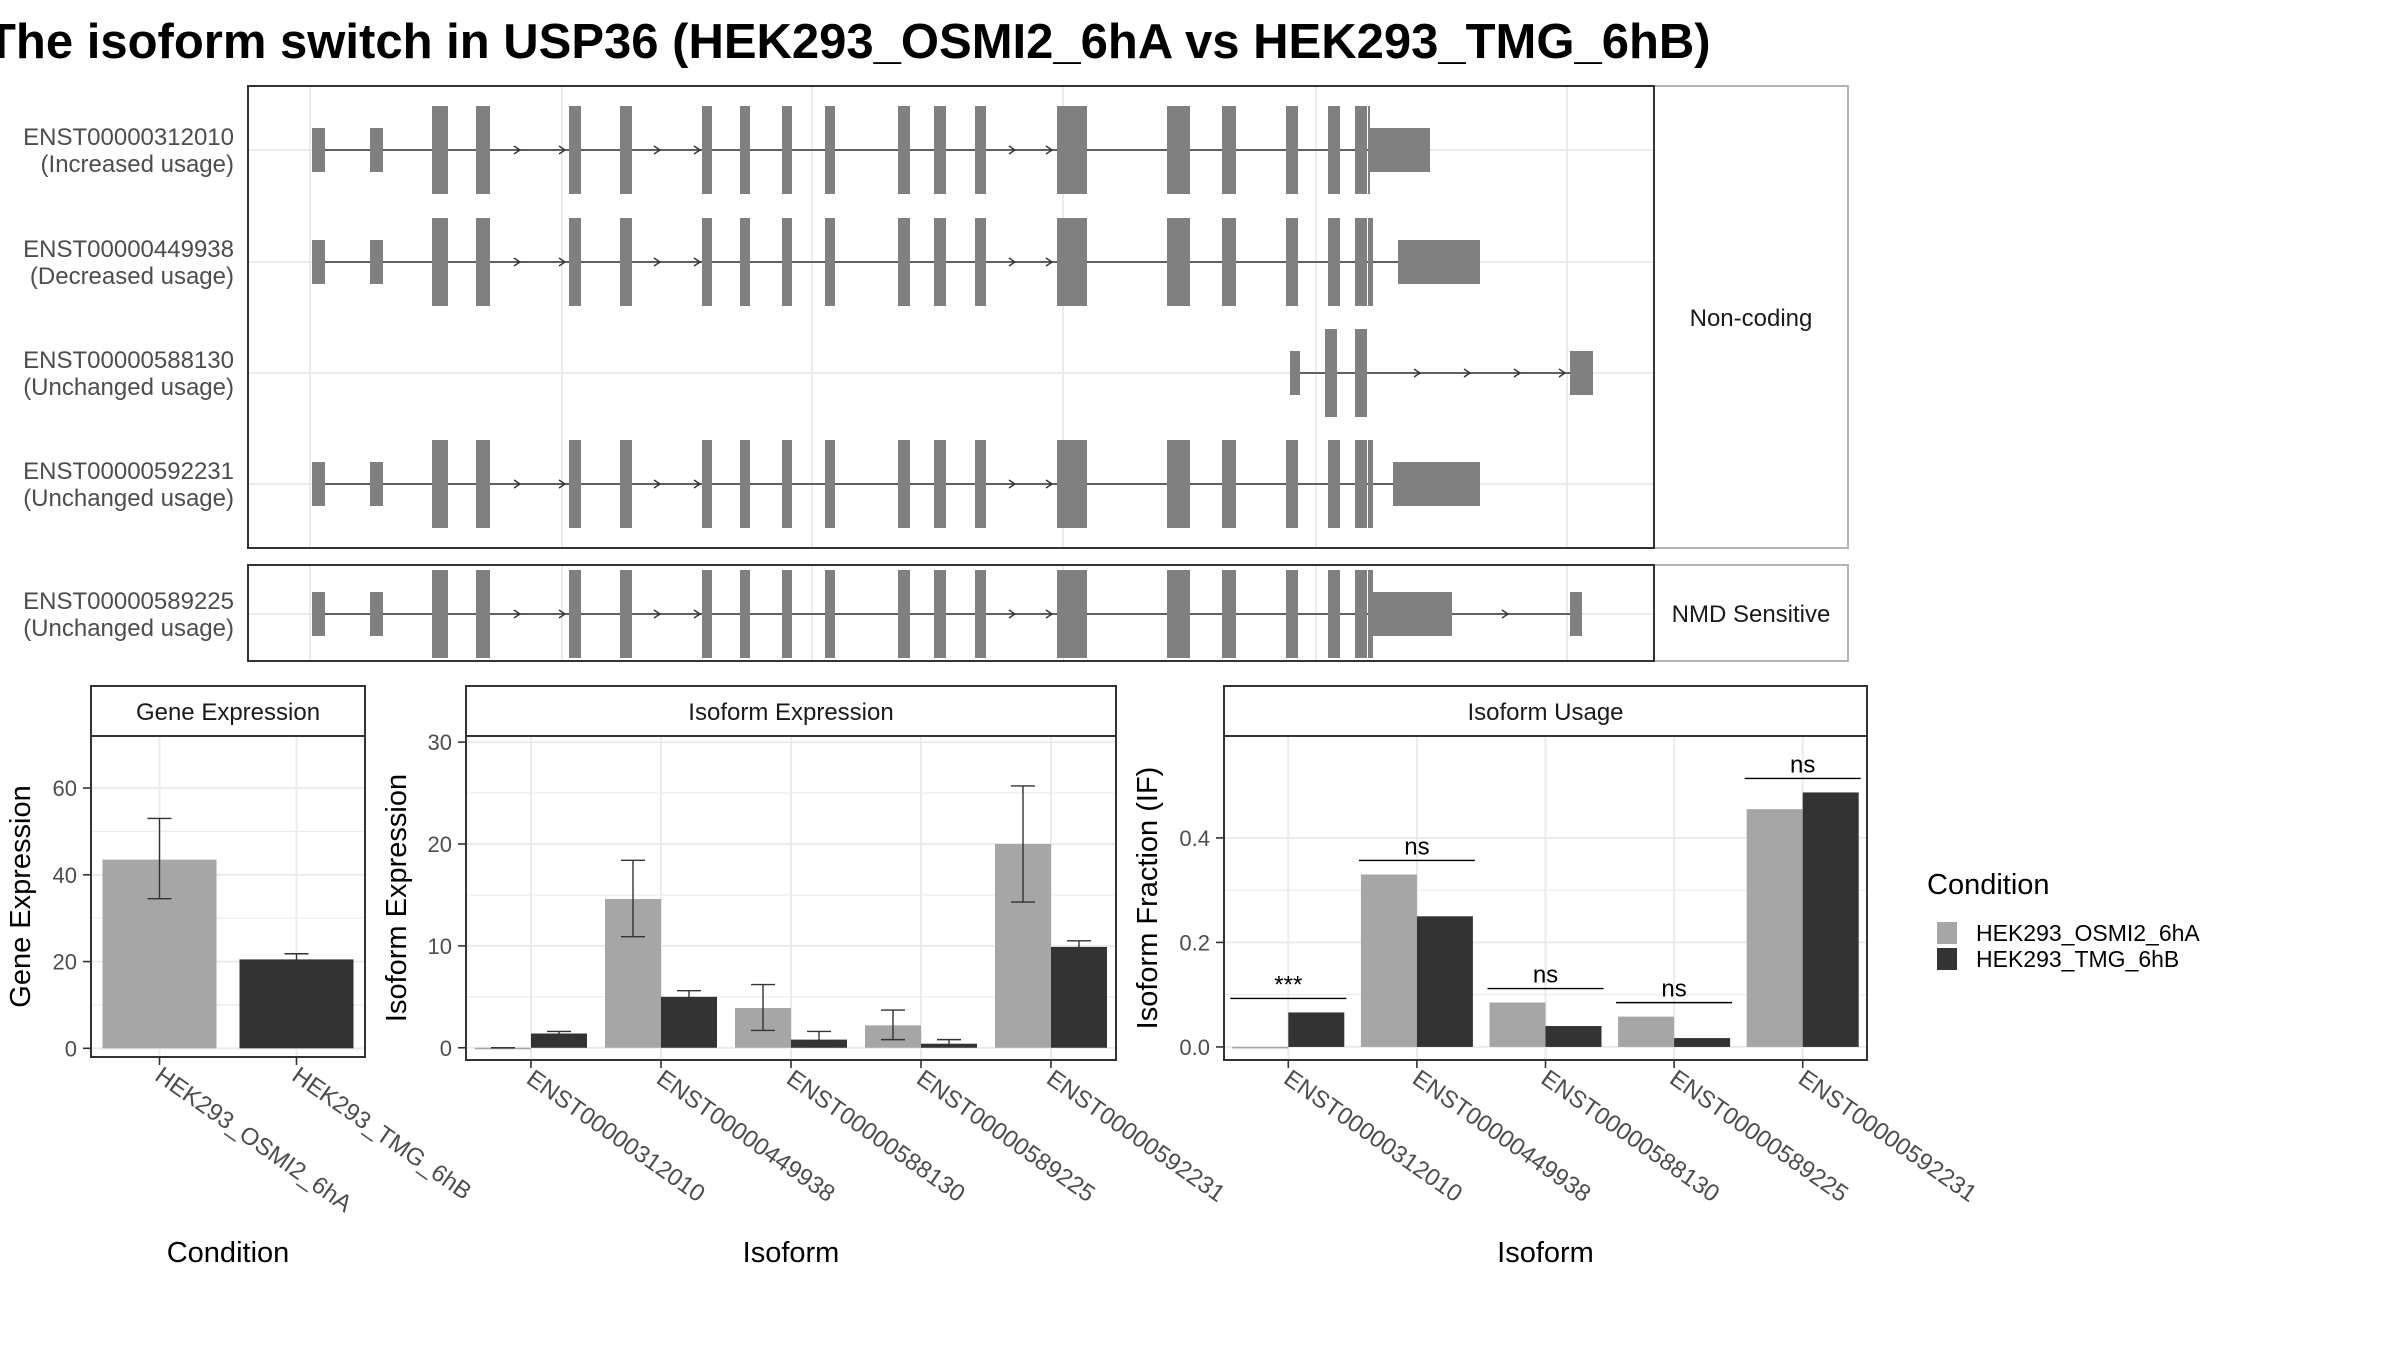 Image resolution: width=2400 pixels, height=1350 pixels. What do you see at coordinates (2077, 959) in the screenshot?
I see `legend-label: HEK293_TMG_6hB` at bounding box center [2077, 959].